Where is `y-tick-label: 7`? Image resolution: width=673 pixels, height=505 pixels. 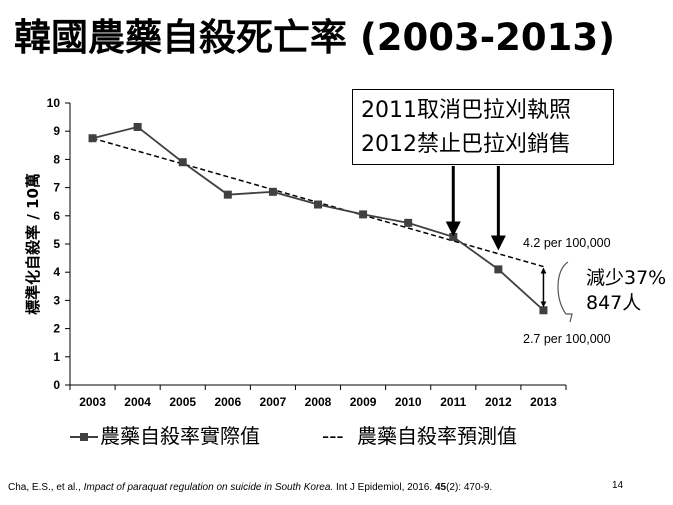
y-tick-label: 7 is located at coordinates (56, 188).